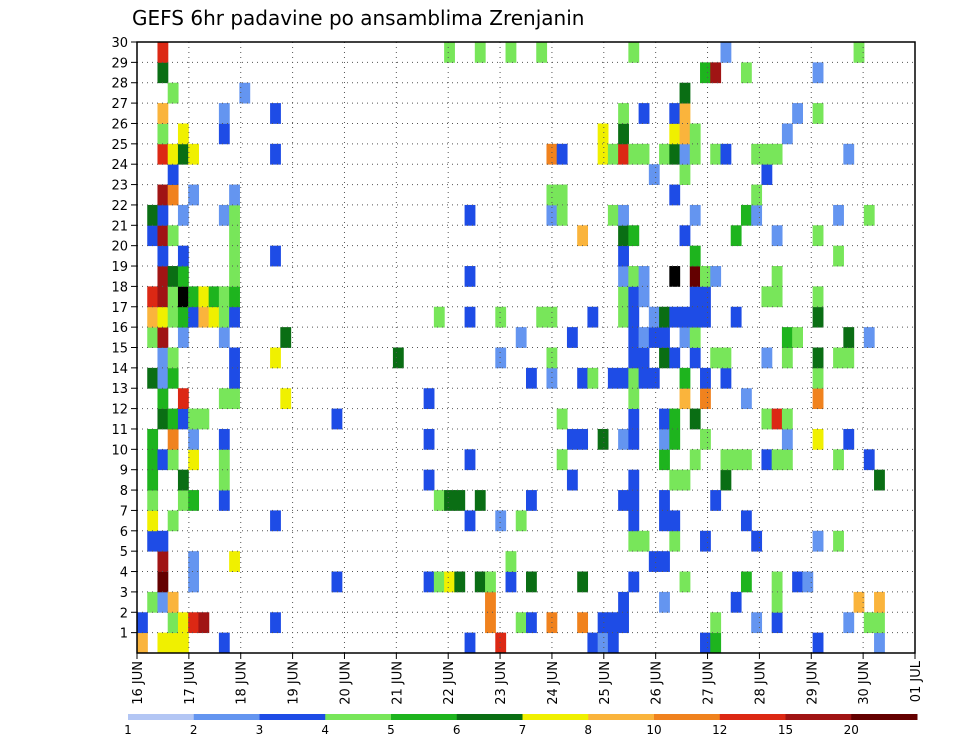 This screenshot has height=742, width=960. I want to click on y-tick-label: 10, so click(119, 450).